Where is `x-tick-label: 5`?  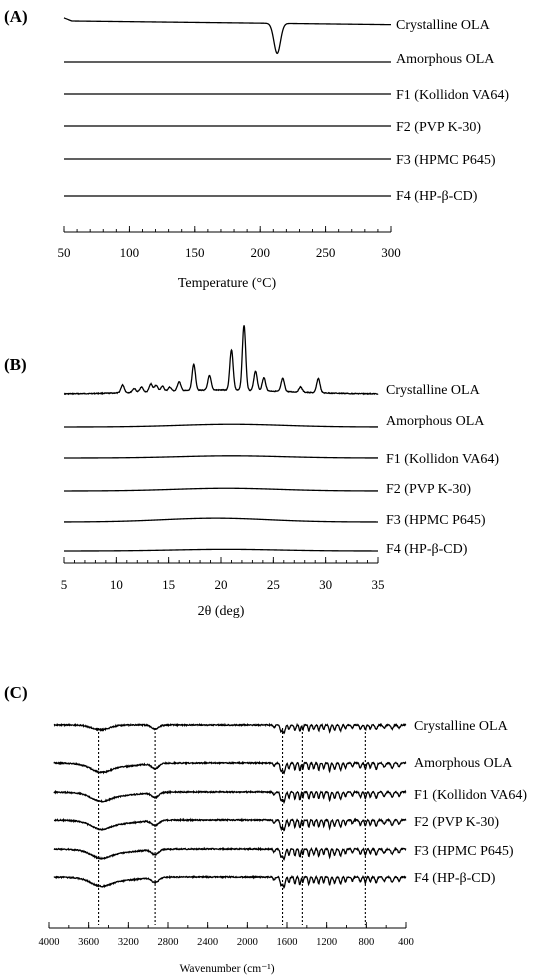 x-tick-label: 5 is located at coordinates (64, 584).